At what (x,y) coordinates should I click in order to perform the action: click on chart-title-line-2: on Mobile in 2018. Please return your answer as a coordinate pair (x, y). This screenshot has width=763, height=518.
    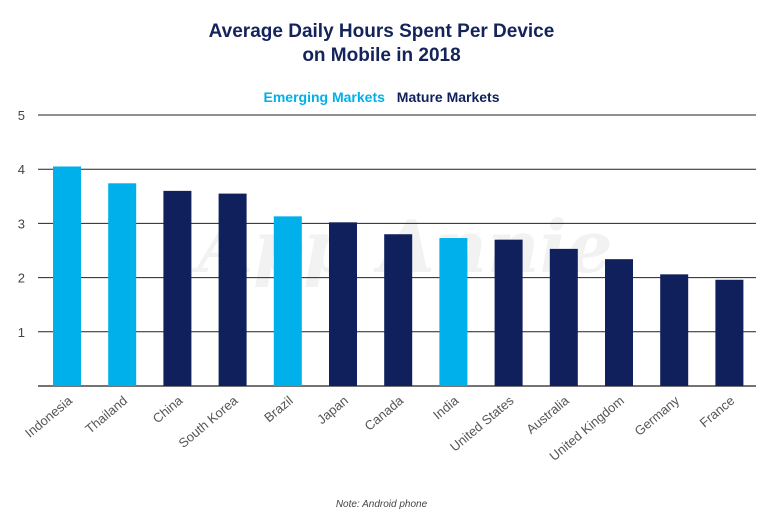
    Looking at the image, I should click on (381, 55).